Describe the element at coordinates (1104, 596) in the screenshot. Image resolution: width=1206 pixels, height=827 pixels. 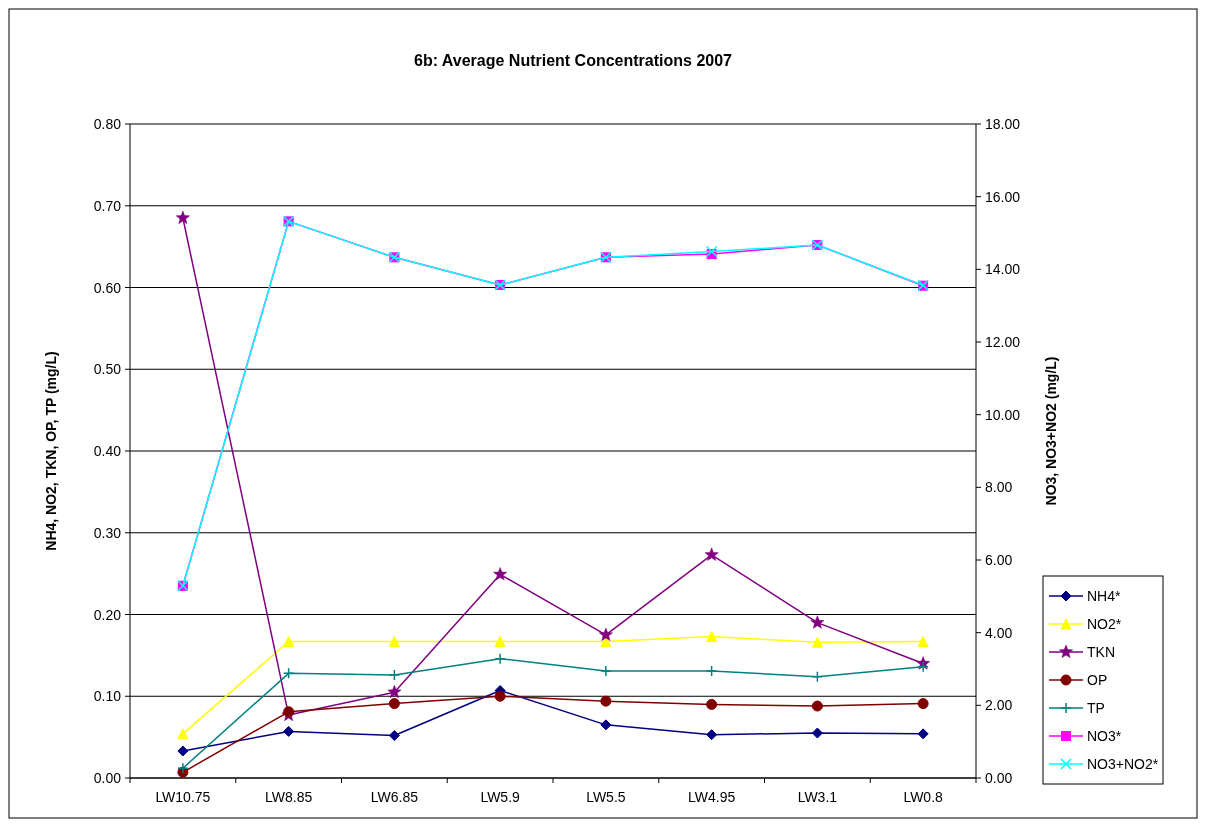
I see `legend-label: NH4*` at that location.